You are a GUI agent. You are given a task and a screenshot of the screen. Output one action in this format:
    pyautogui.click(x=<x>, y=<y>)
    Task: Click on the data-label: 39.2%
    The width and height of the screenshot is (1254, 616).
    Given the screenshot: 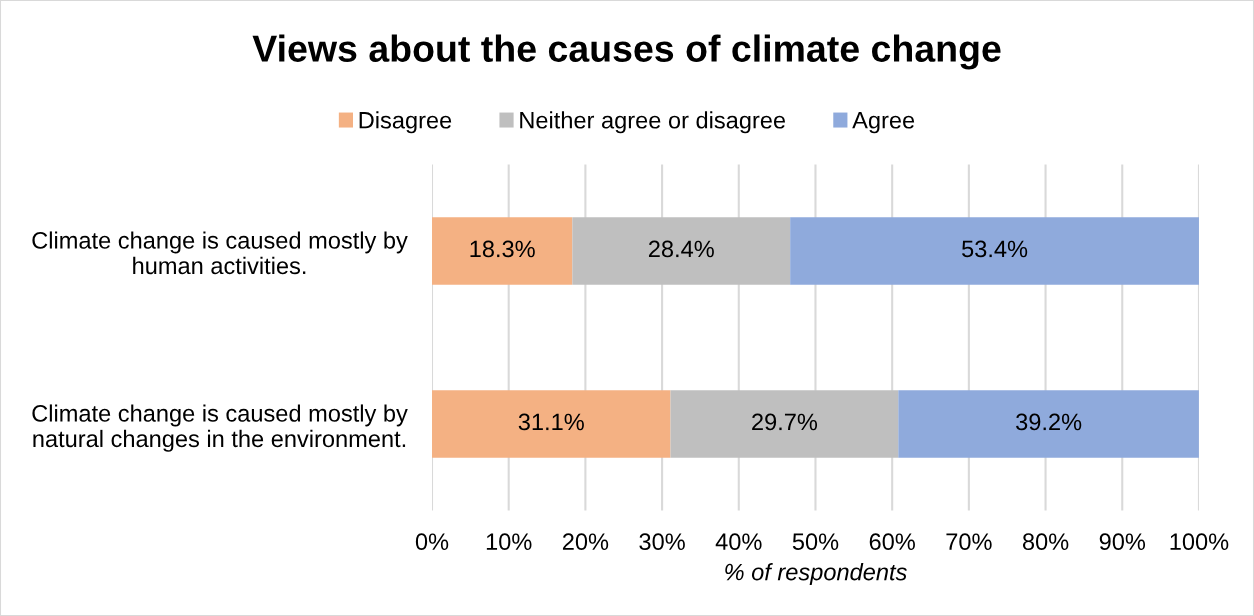 What is the action you would take?
    pyautogui.click(x=1049, y=422)
    